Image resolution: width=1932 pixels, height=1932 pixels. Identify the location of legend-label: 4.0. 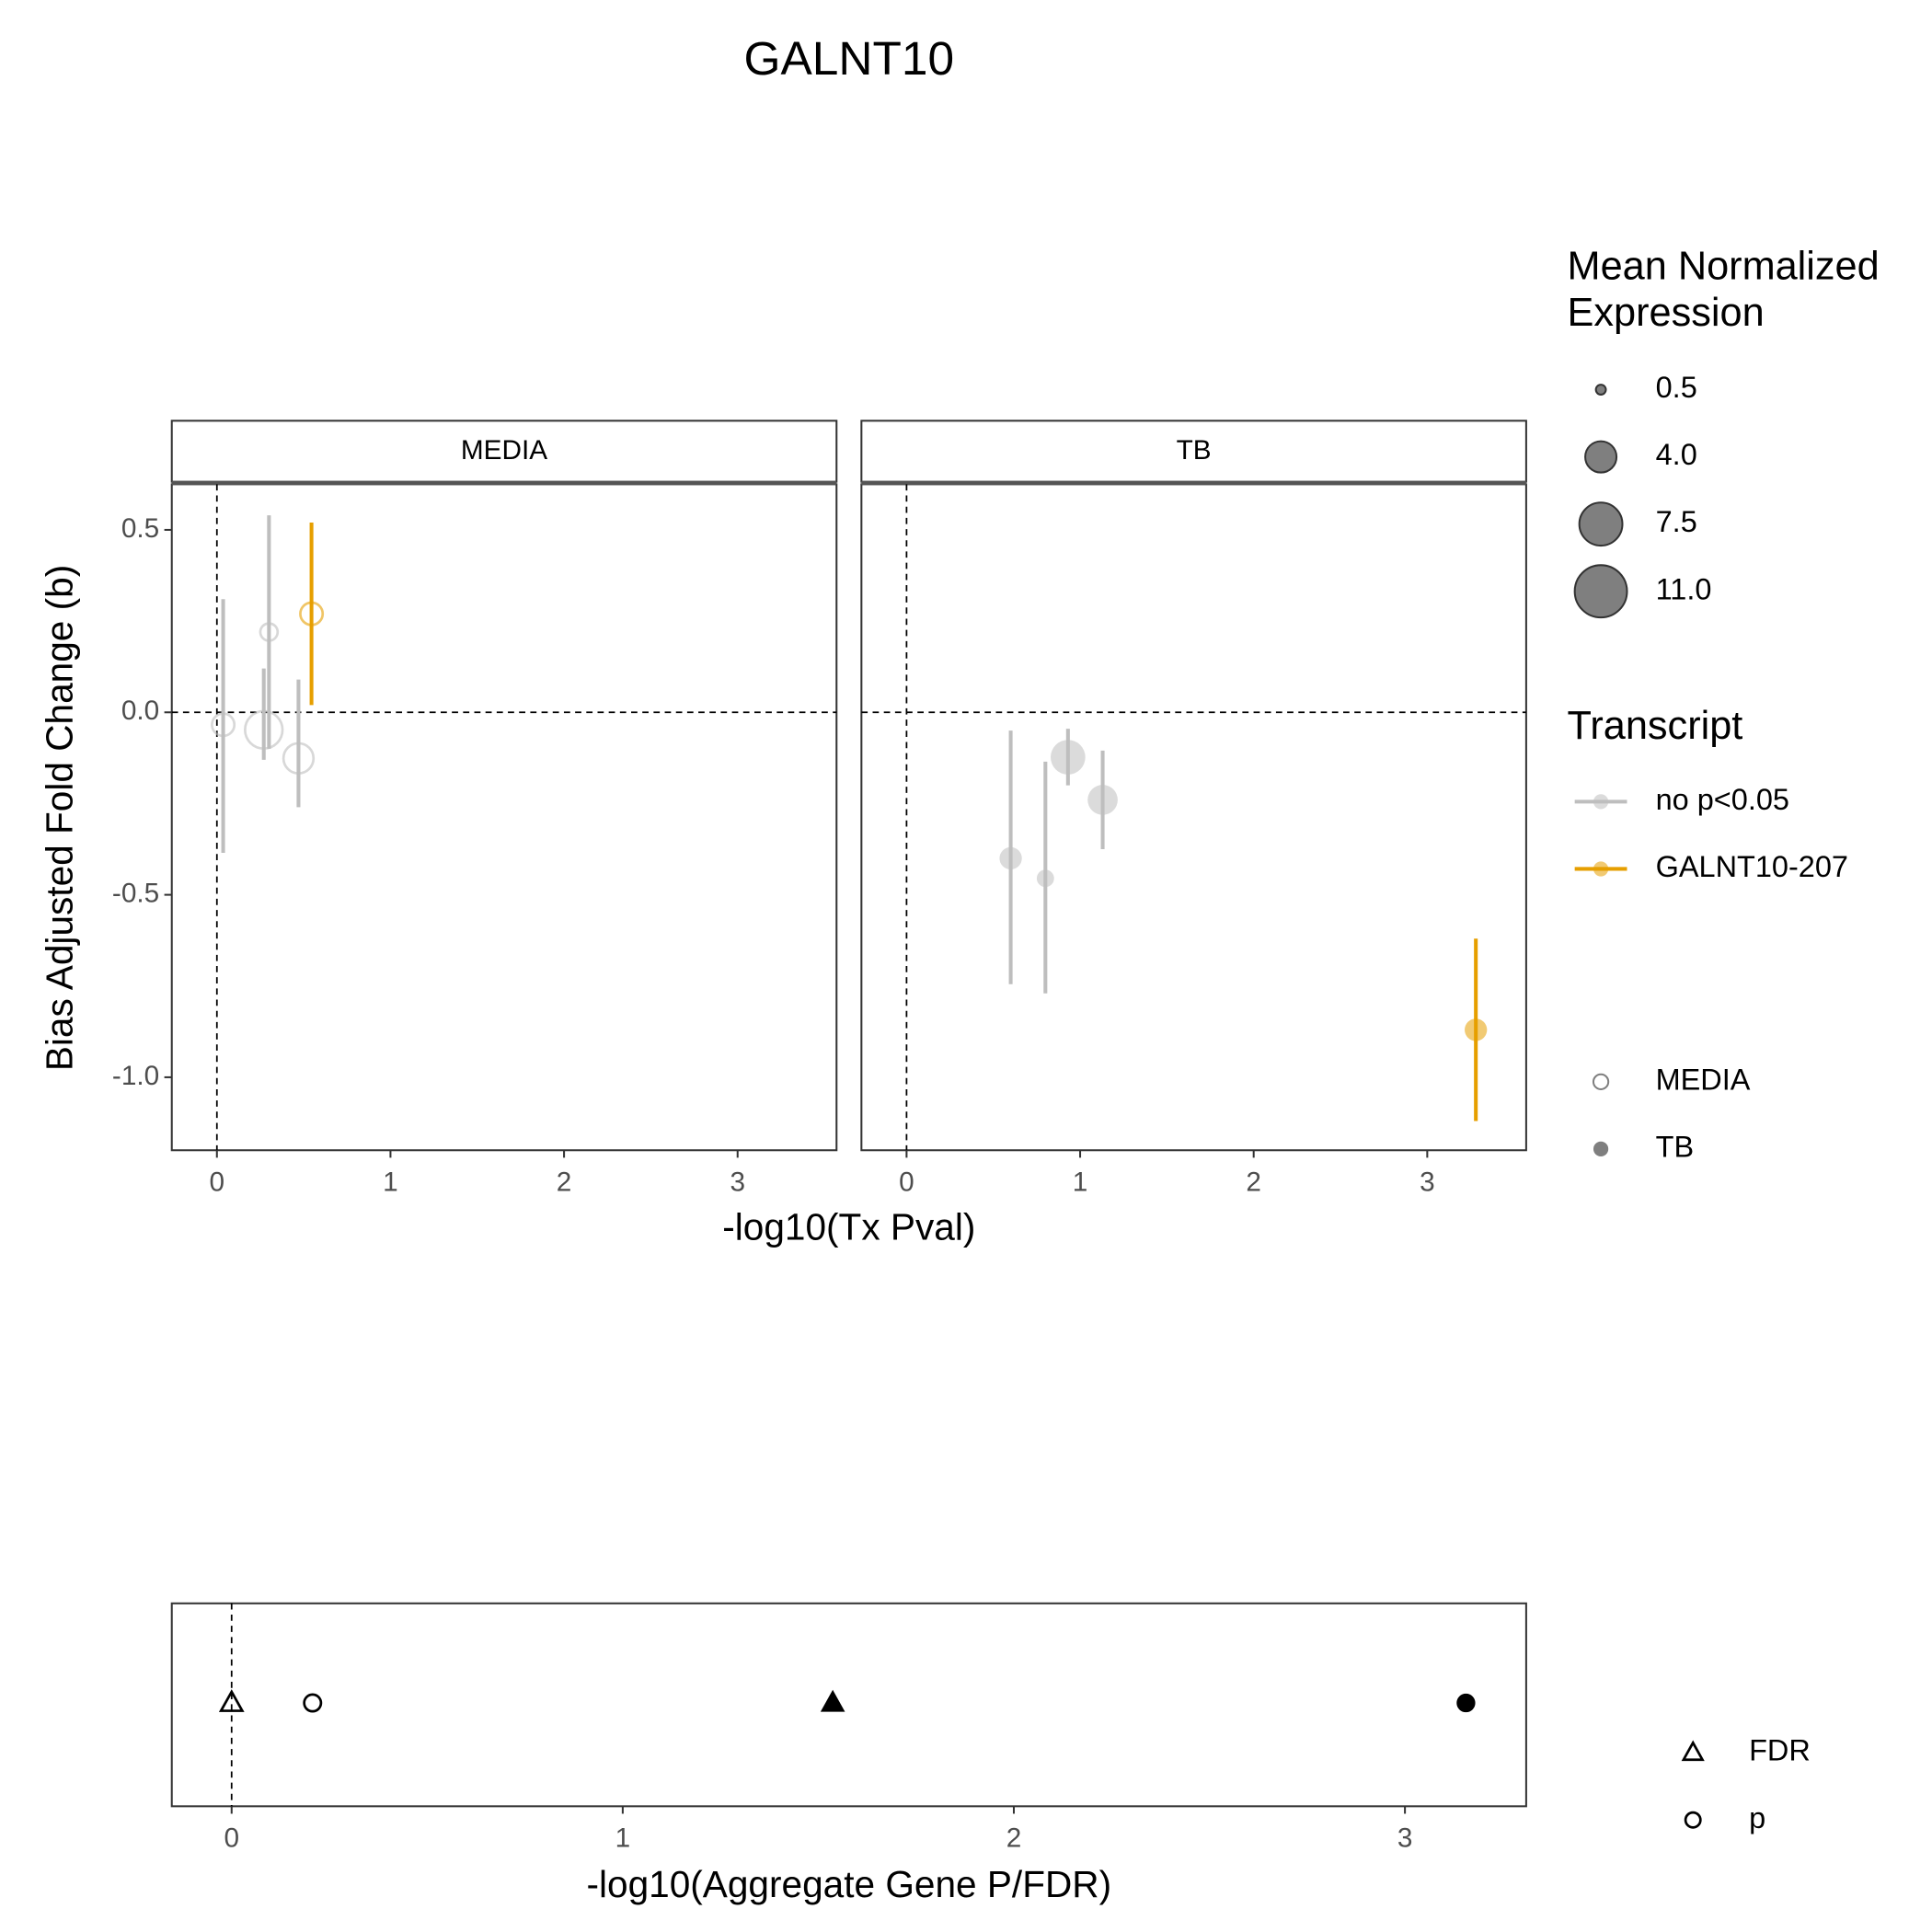
(1676, 454).